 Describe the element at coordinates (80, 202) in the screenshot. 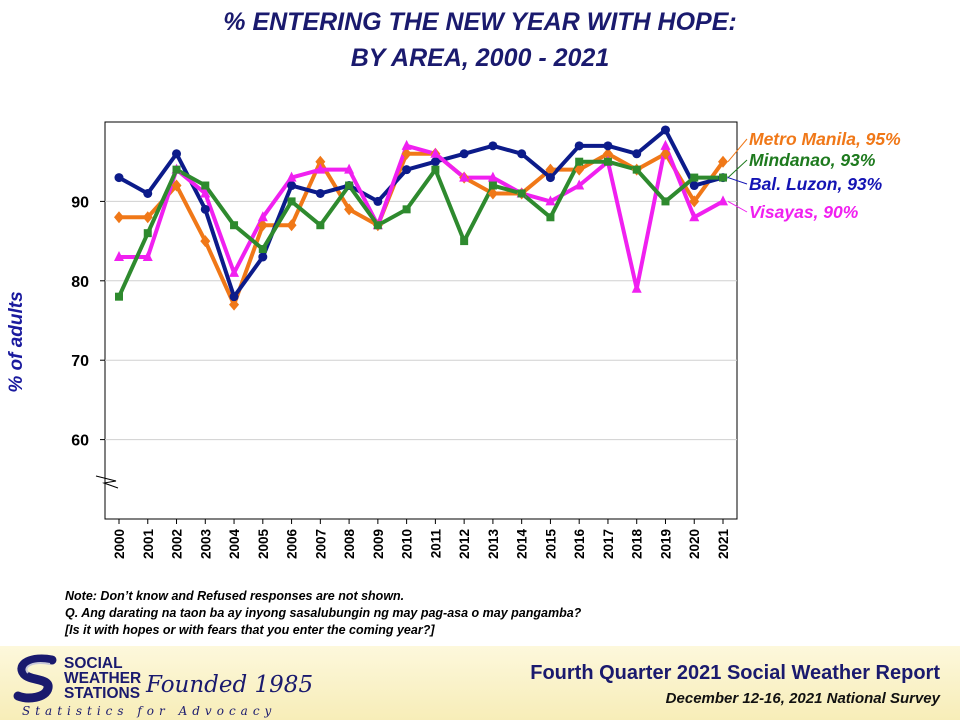

I see `y-tick-label: 90` at that location.